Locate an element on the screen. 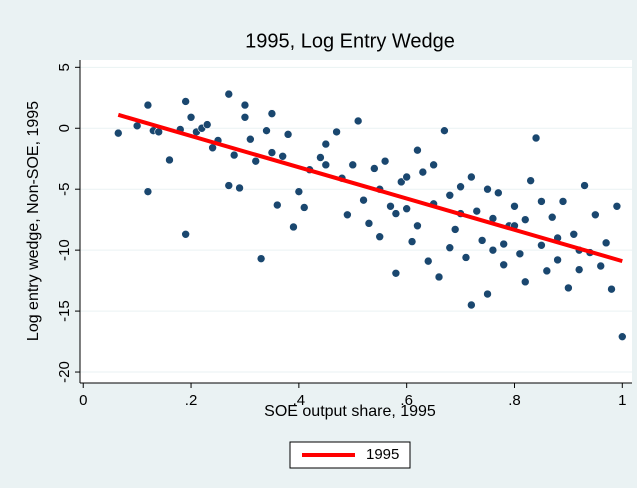 Image resolution: width=637 pixels, height=488 pixels. y-tick-label: -15 is located at coordinates (64, 311).